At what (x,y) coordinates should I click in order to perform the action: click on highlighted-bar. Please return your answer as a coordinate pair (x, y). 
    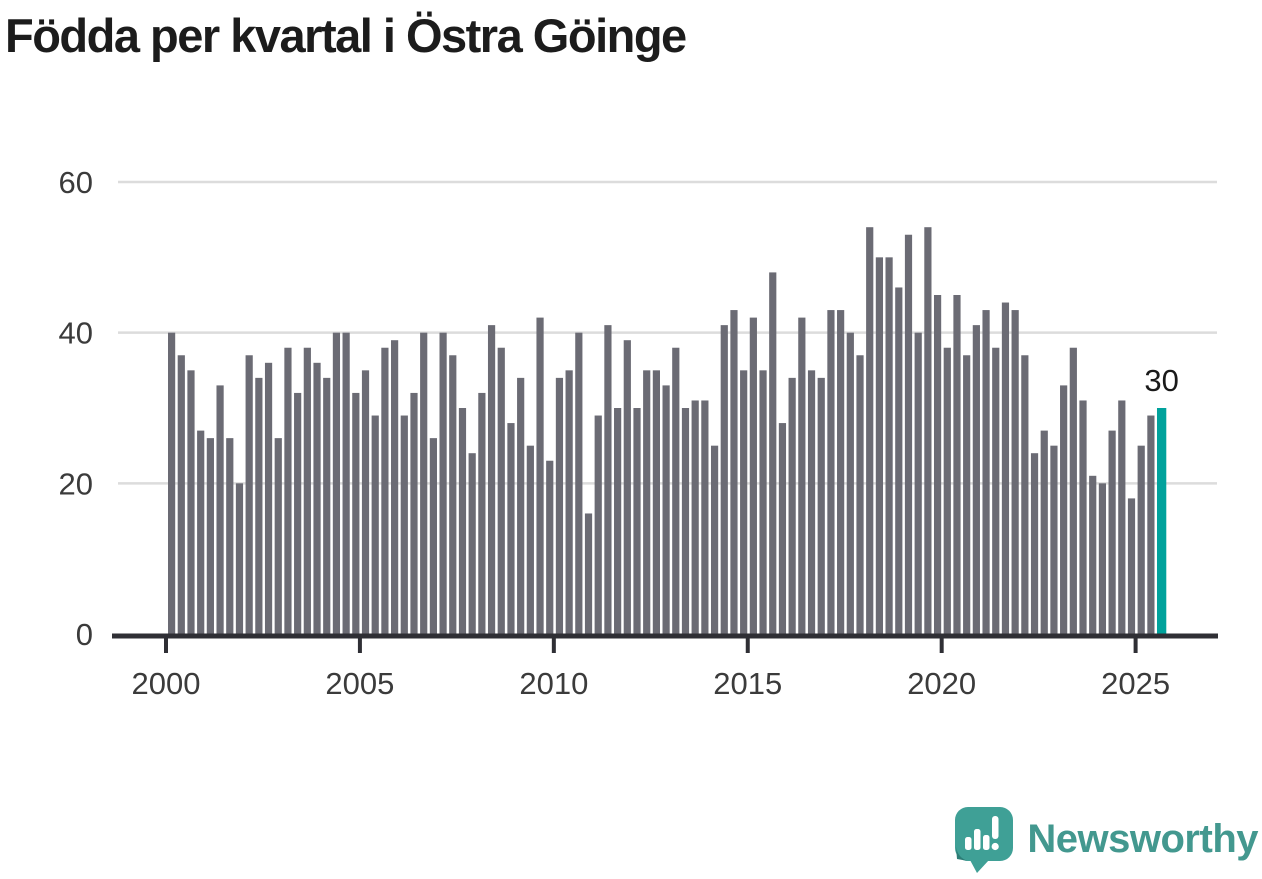
    Looking at the image, I should click on (1161, 521).